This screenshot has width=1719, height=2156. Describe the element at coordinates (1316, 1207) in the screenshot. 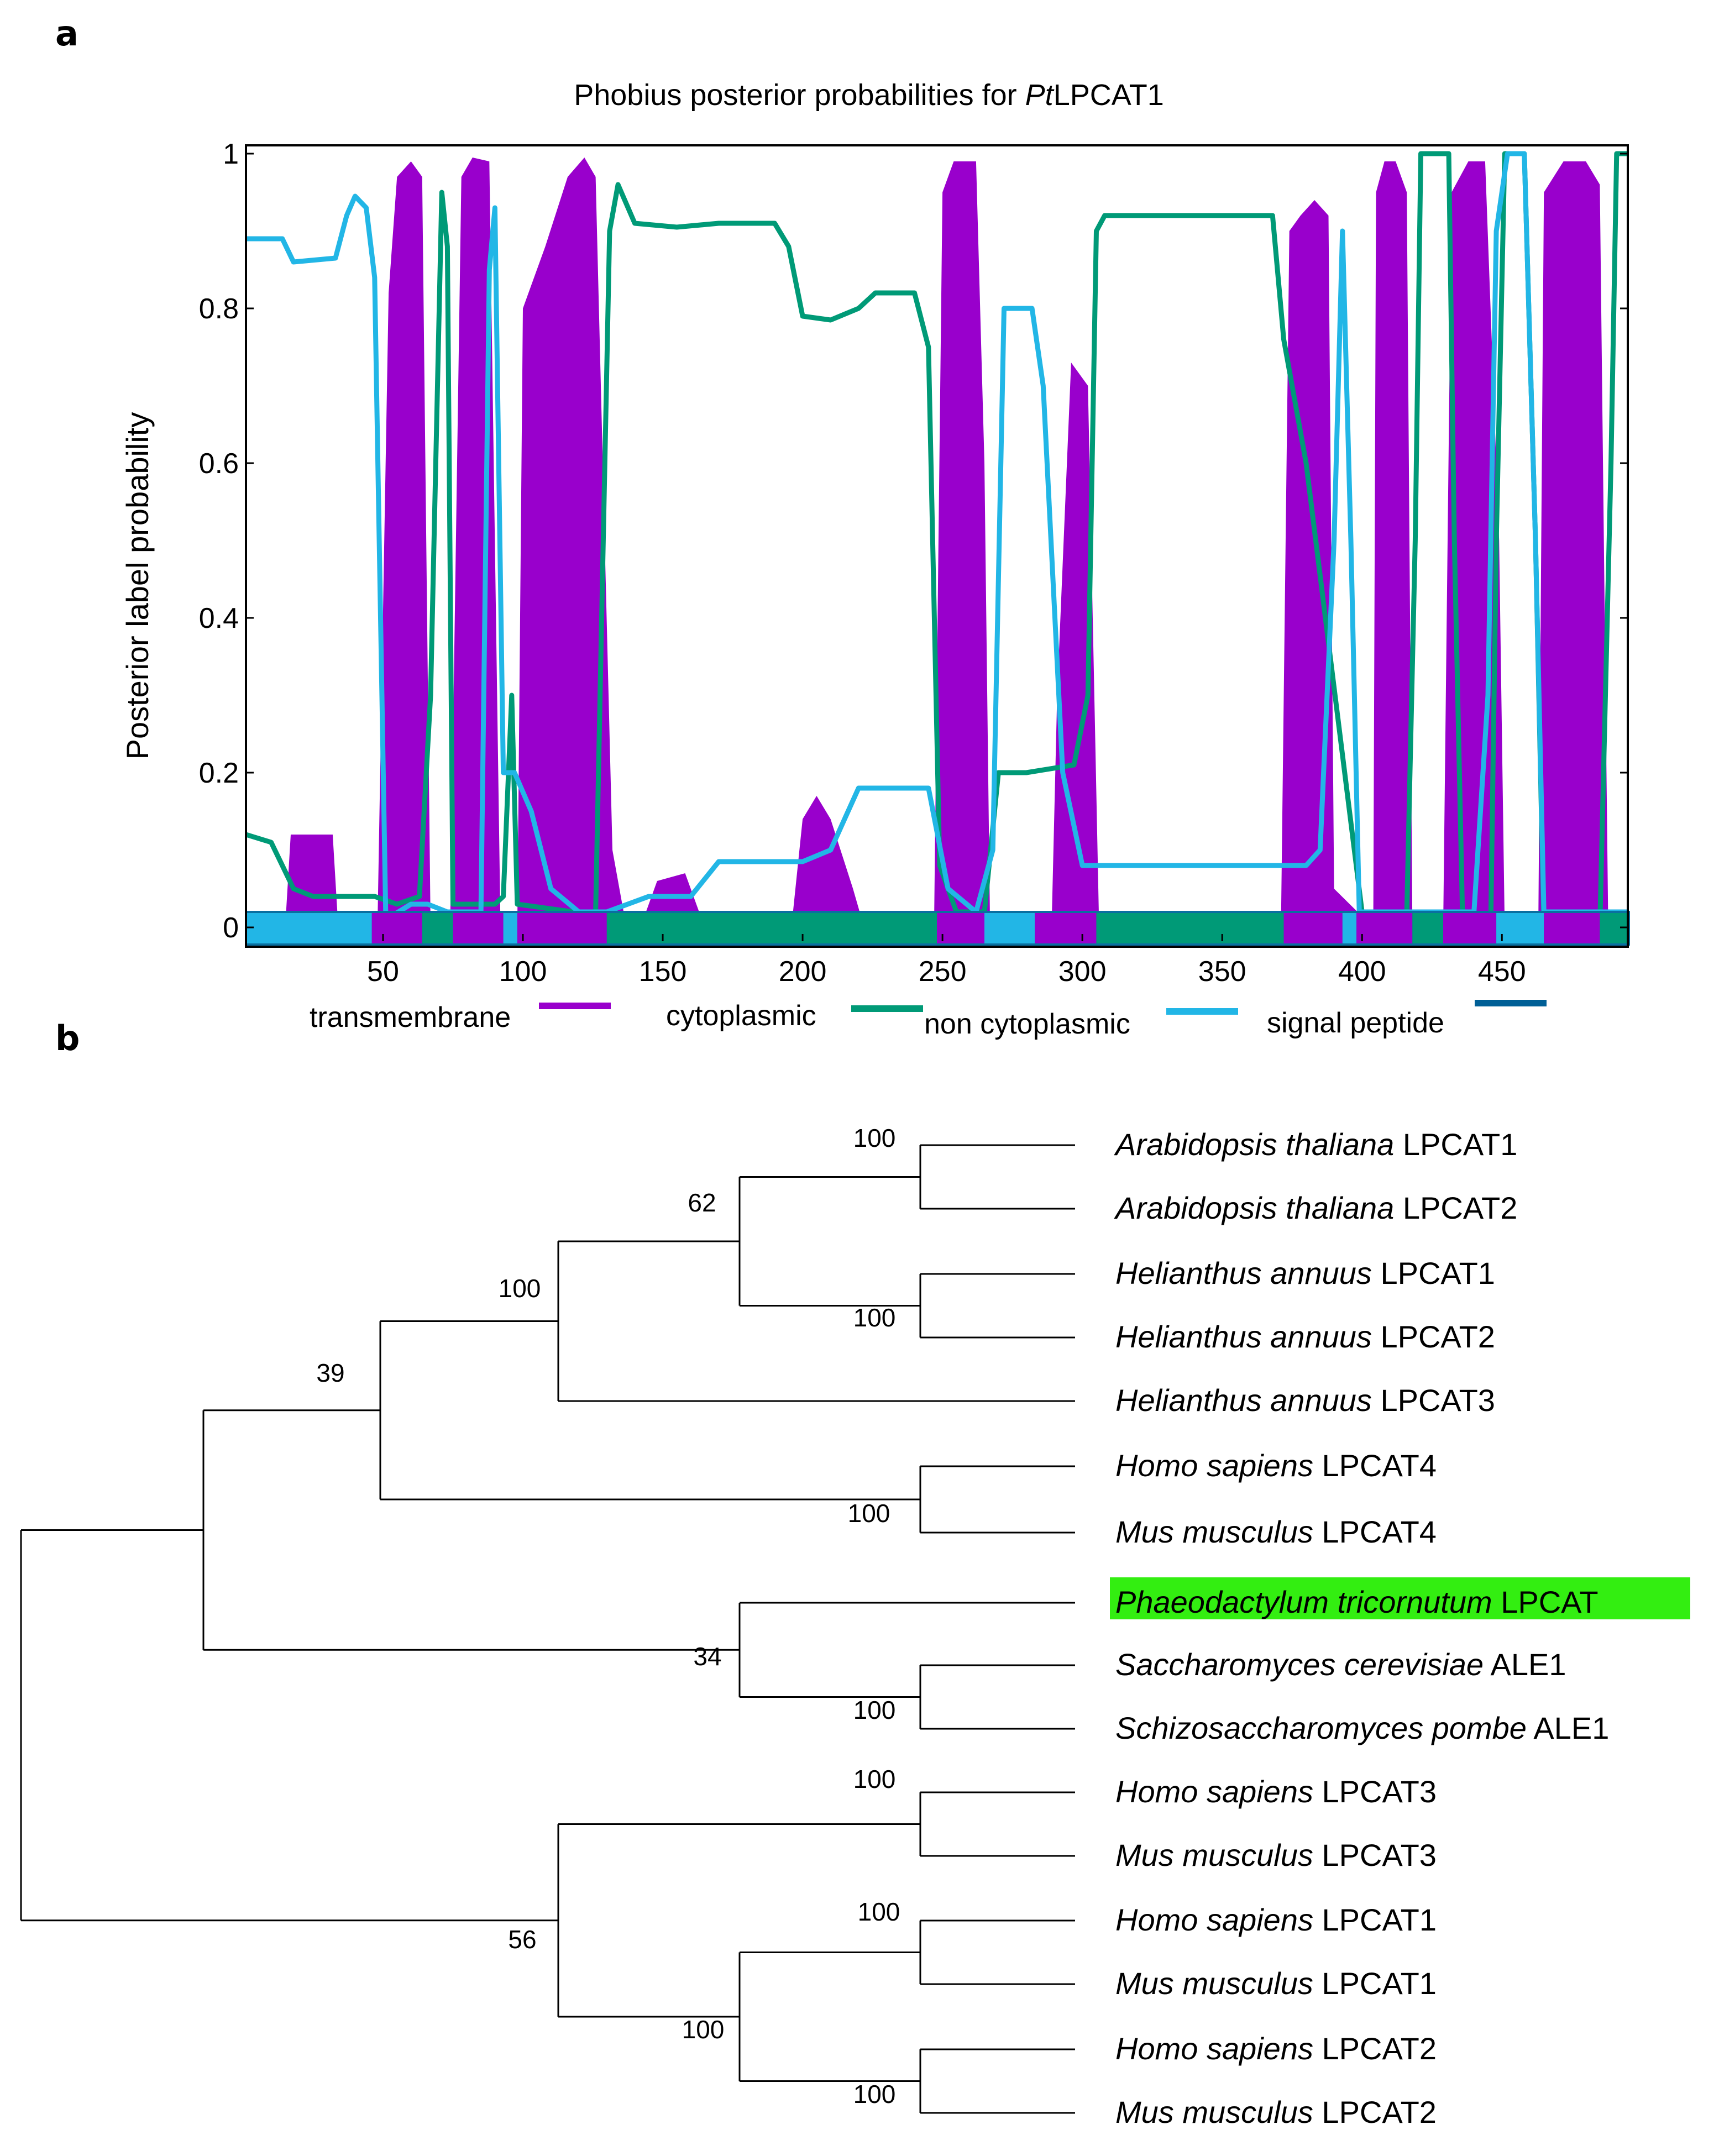

I see `leaf-label: Arabidopsis thaliana LPCAT2` at that location.